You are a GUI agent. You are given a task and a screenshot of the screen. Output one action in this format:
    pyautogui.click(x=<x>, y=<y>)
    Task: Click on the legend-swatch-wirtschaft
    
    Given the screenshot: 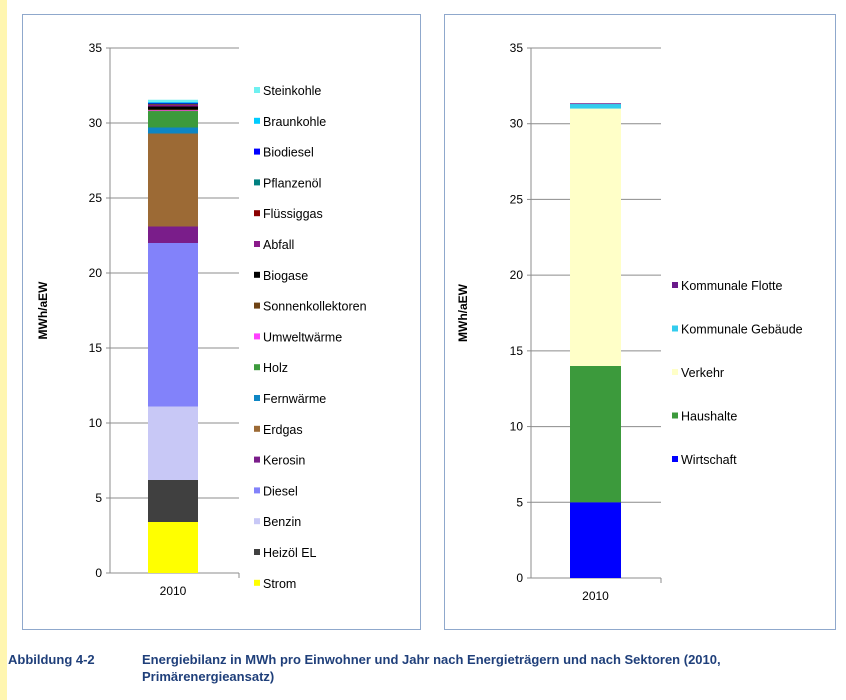 What is the action you would take?
    pyautogui.click(x=675, y=459)
    